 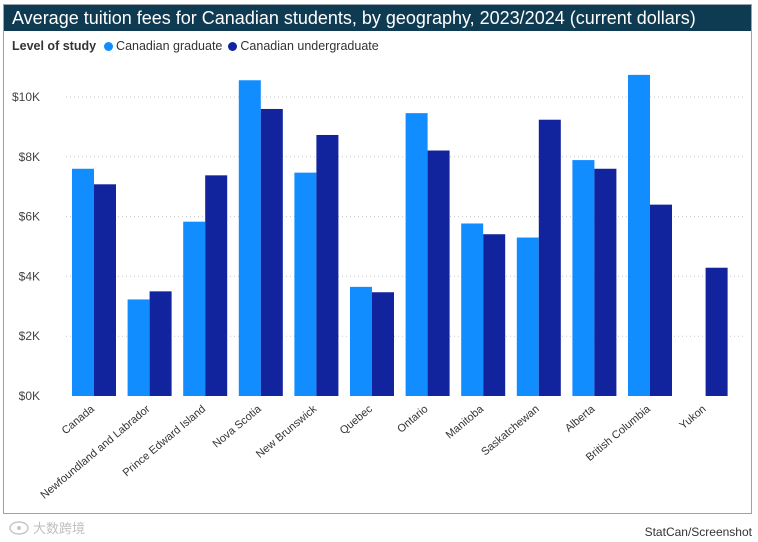 I want to click on x-tick-label: Quebec, so click(x=357, y=420).